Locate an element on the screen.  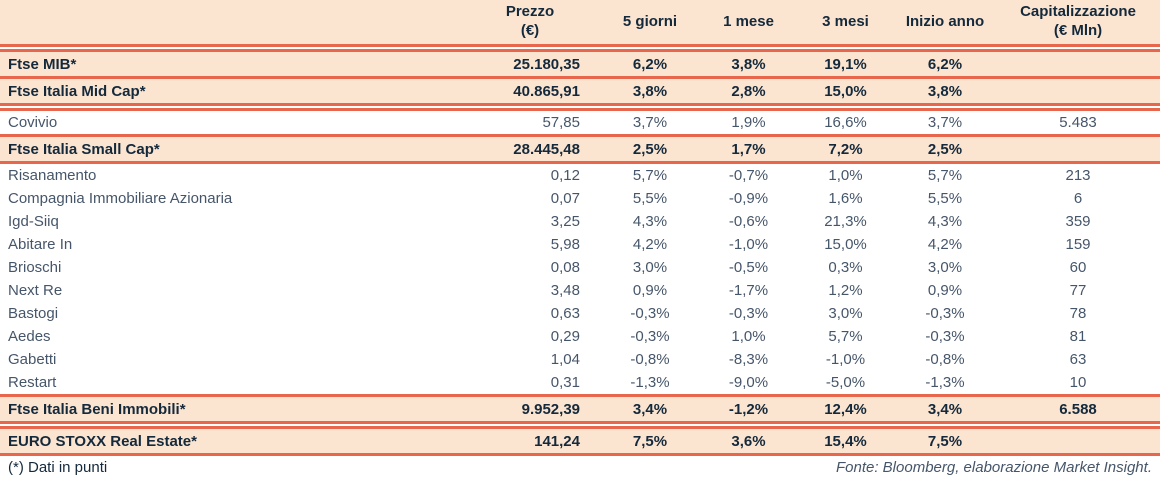
table-row-stock: Bastogi 0,63 -0,3% -0,3% 3,0% -0,3% 78 is located at coordinates (580, 313).